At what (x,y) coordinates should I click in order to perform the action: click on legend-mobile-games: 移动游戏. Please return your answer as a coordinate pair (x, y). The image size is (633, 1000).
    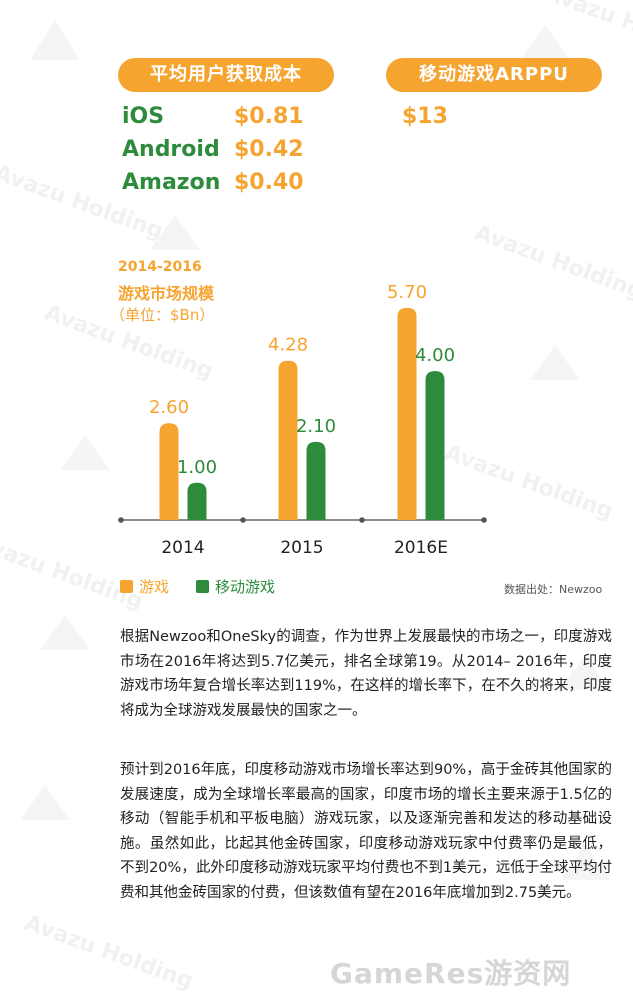
    Looking at the image, I should click on (235, 586).